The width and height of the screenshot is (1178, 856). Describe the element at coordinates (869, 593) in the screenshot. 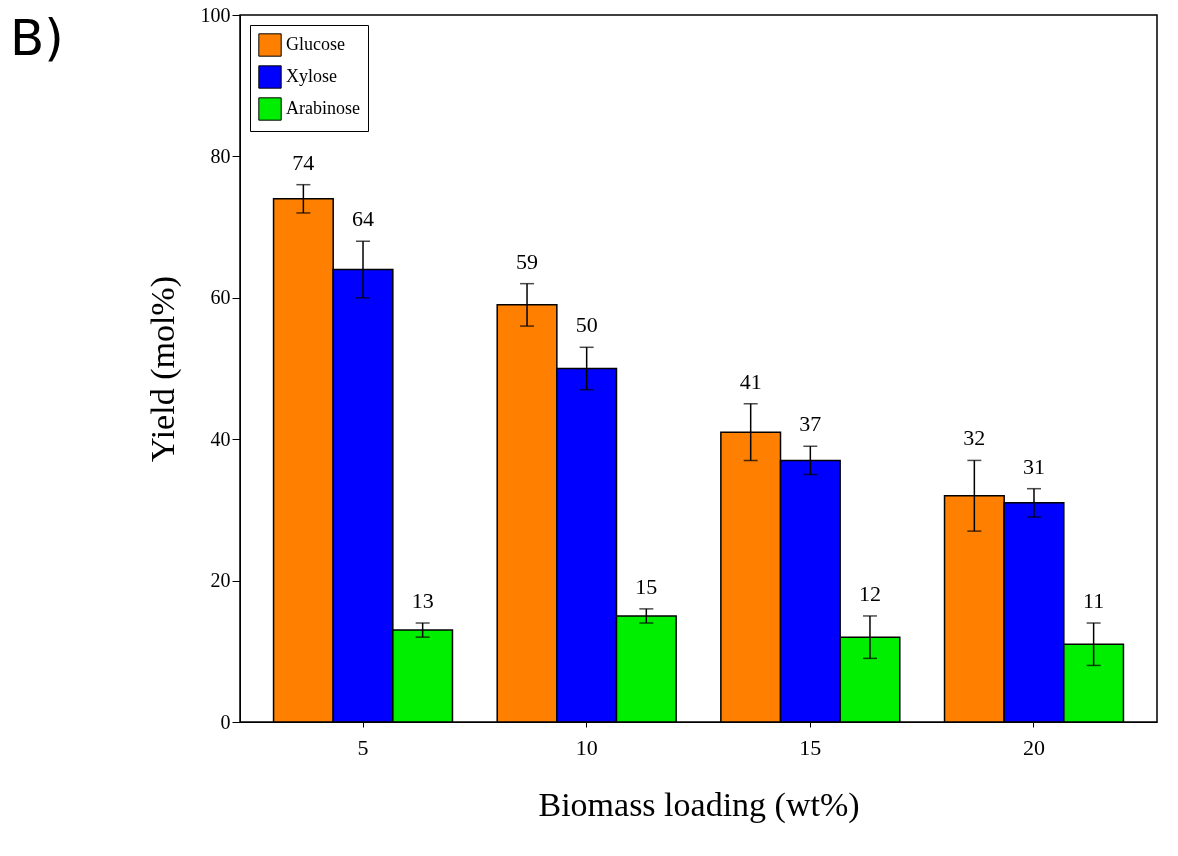

I see `data-label: 12` at that location.